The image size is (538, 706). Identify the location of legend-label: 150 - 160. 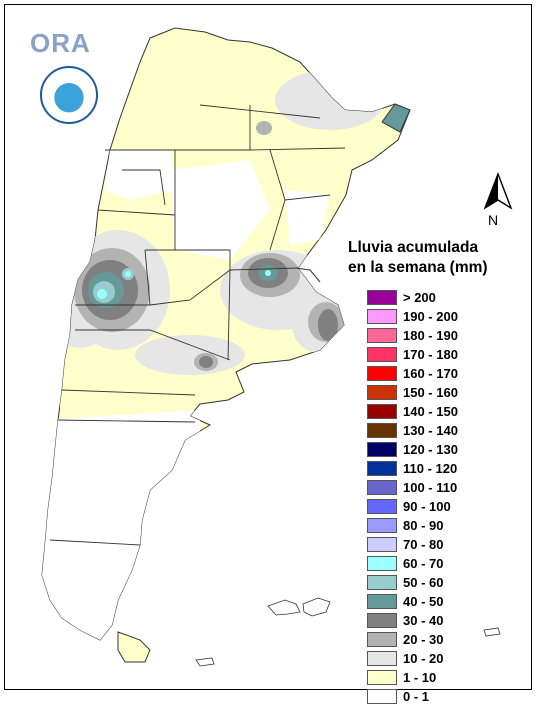
(430, 392).